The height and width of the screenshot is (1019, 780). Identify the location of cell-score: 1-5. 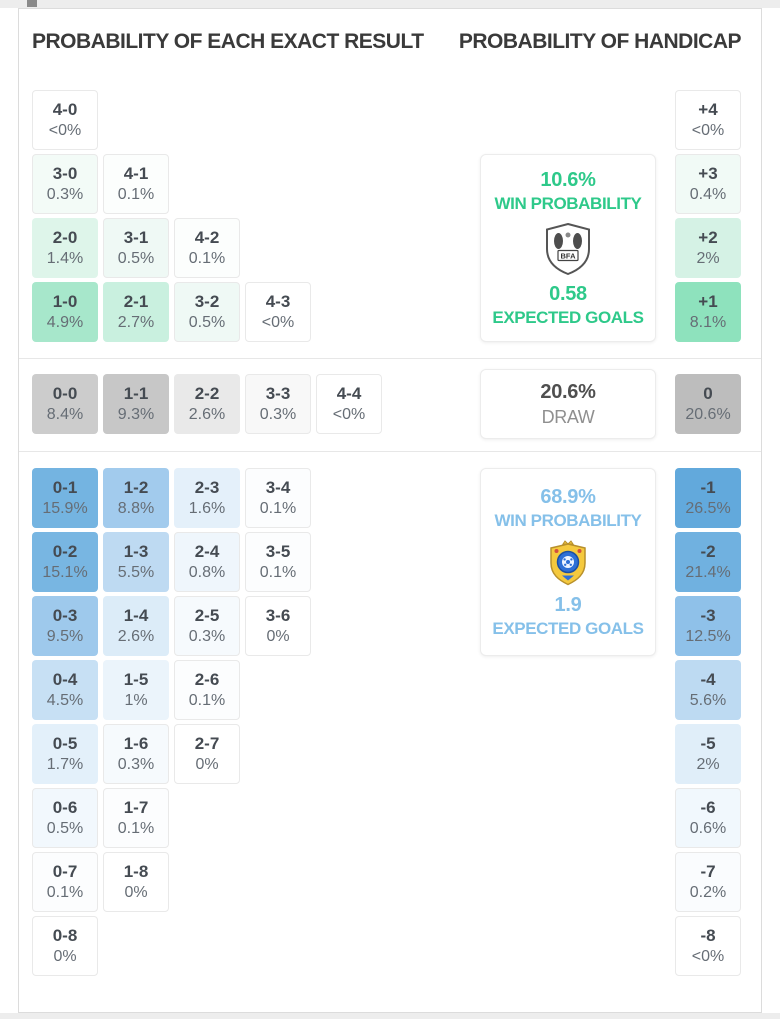
(136, 680).